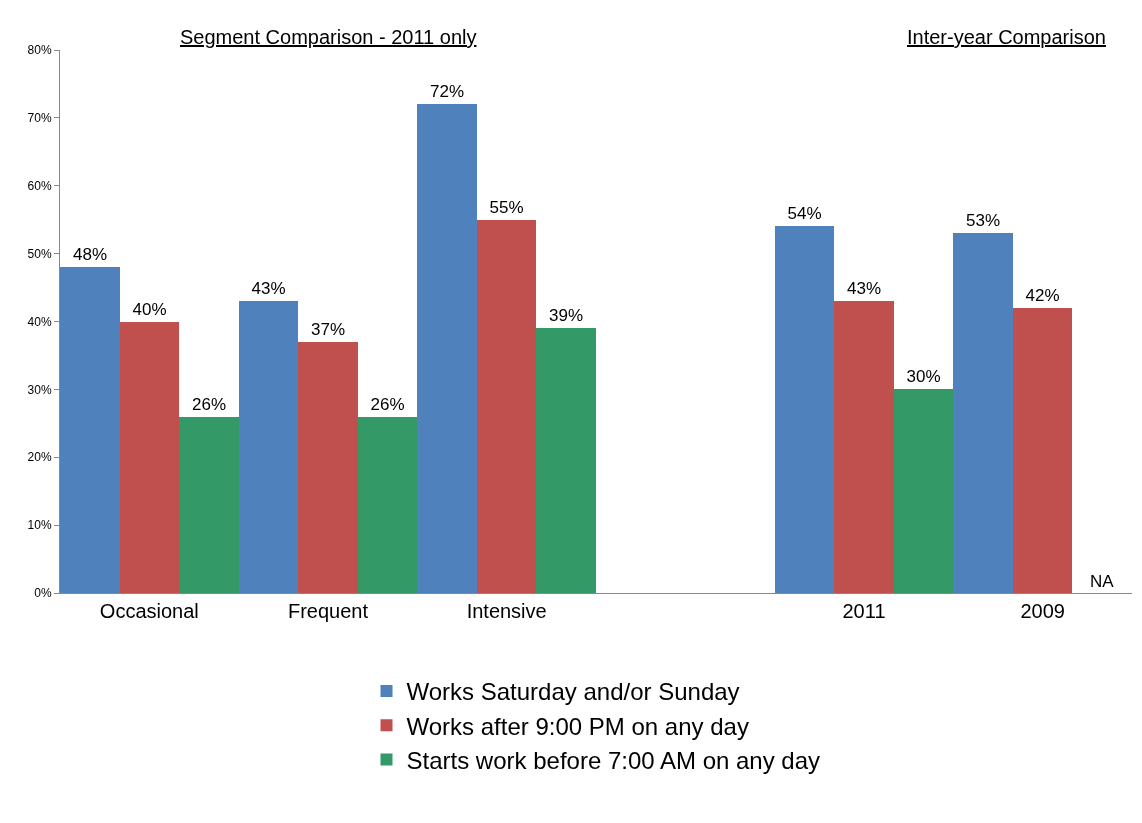  Describe the element at coordinates (149, 309) in the screenshot. I see `data-label: 40%` at that location.